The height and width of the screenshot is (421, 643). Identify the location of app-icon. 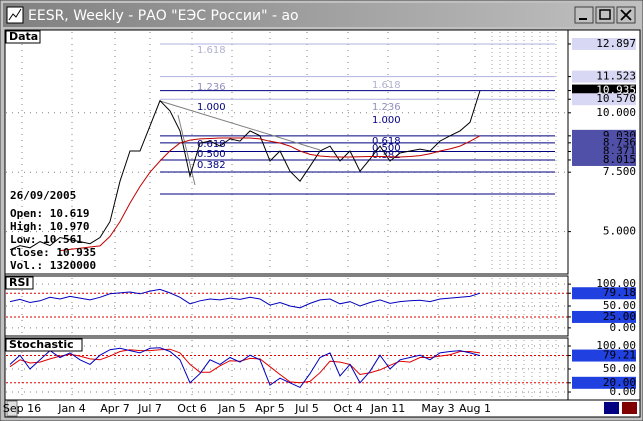
(15, 15).